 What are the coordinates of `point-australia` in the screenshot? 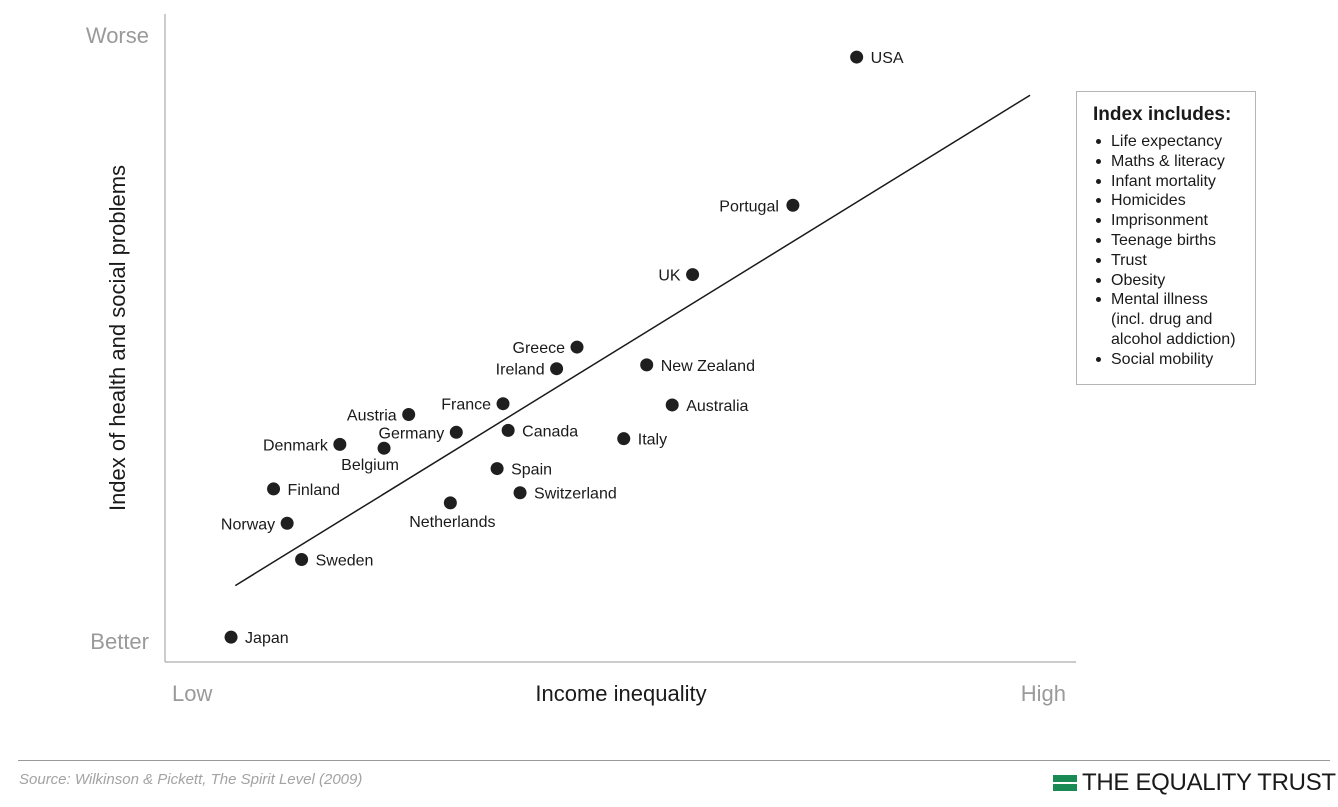 It's located at (672, 405).